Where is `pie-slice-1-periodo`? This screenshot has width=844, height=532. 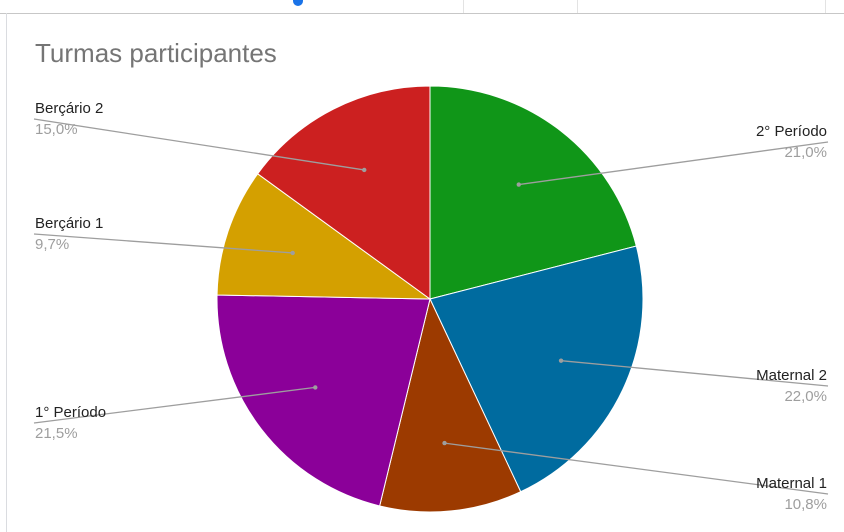
pie-slice-1-periodo is located at coordinates (323, 400).